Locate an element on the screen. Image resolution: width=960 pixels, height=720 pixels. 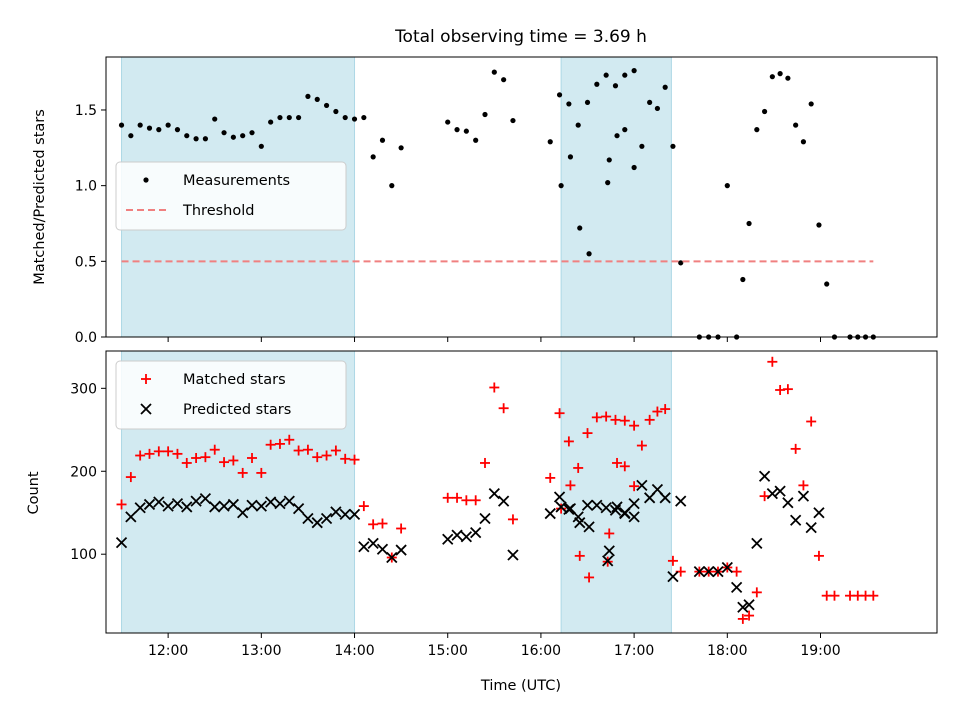
legend-label: Threshold is located at coordinates (218, 211).